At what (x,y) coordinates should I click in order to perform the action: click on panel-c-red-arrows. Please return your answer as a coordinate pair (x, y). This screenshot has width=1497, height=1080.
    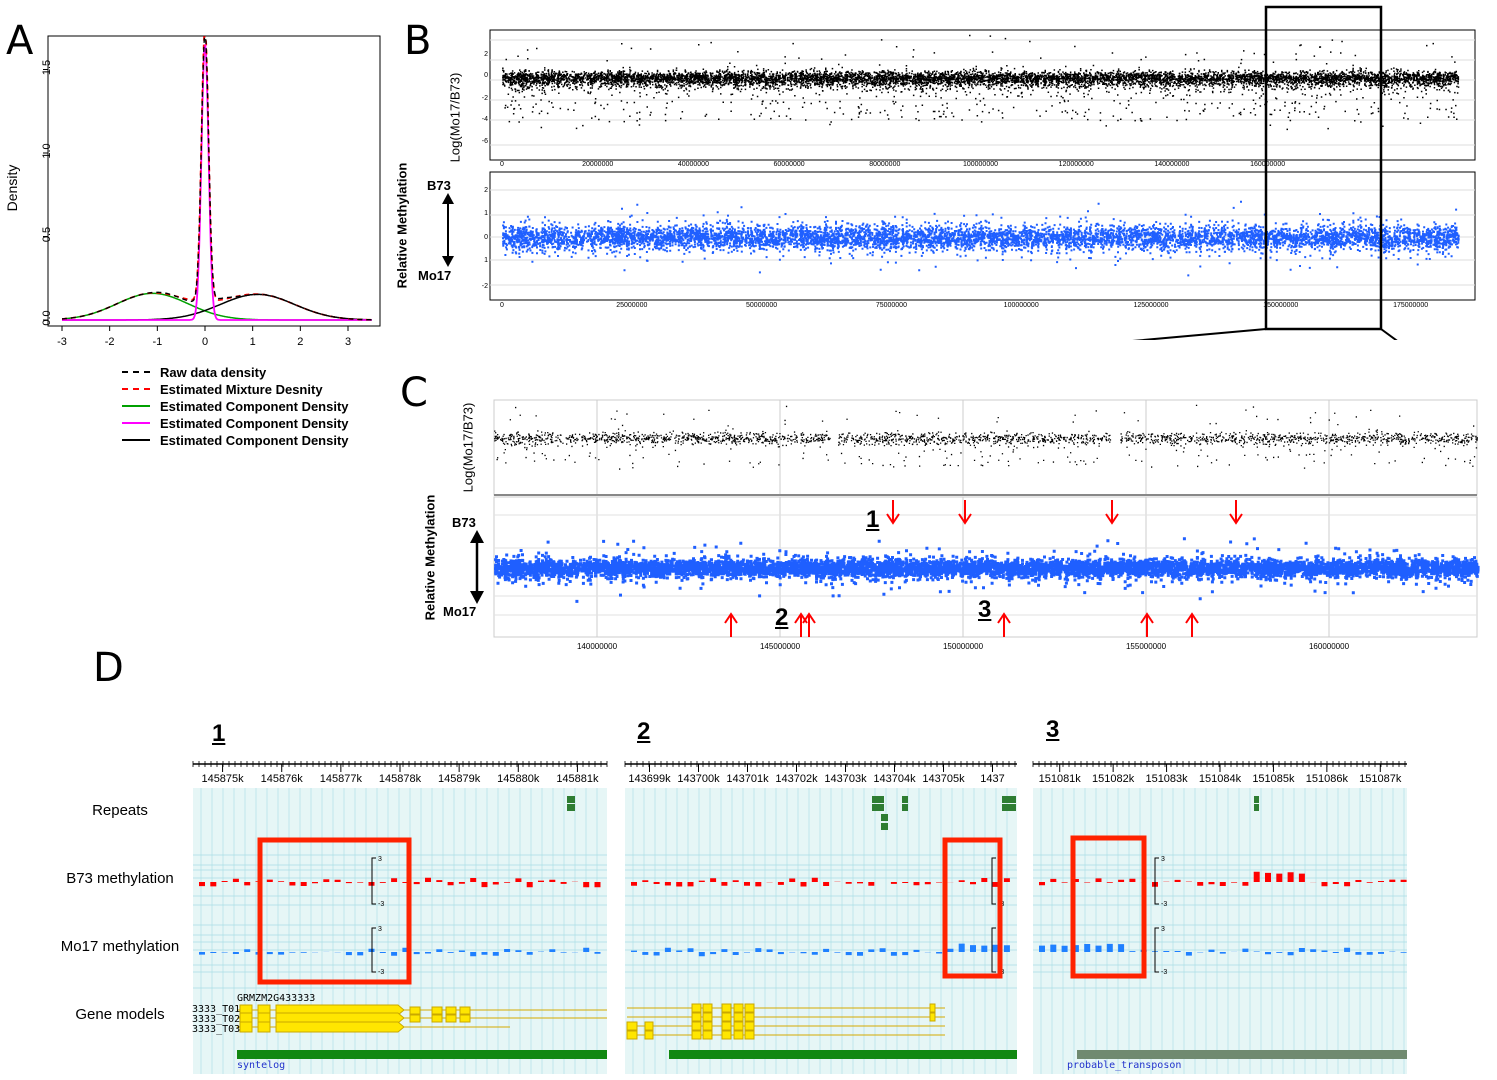
    Looking at the image, I should click on (983, 568).